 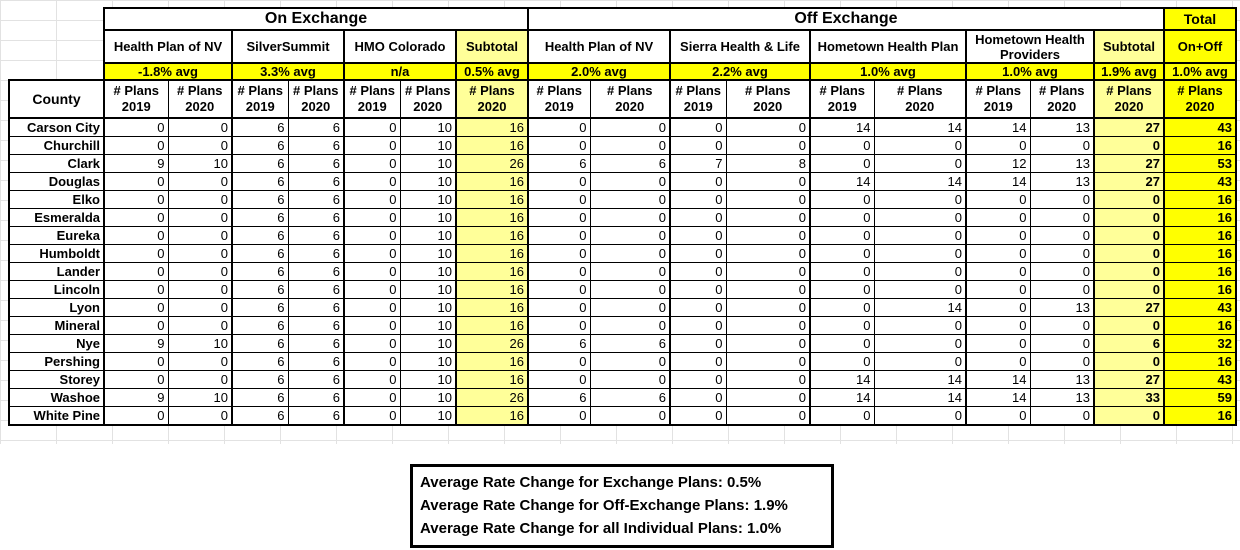 I want to click on avg-rate-header: 2.0% avg, so click(x=599, y=71).